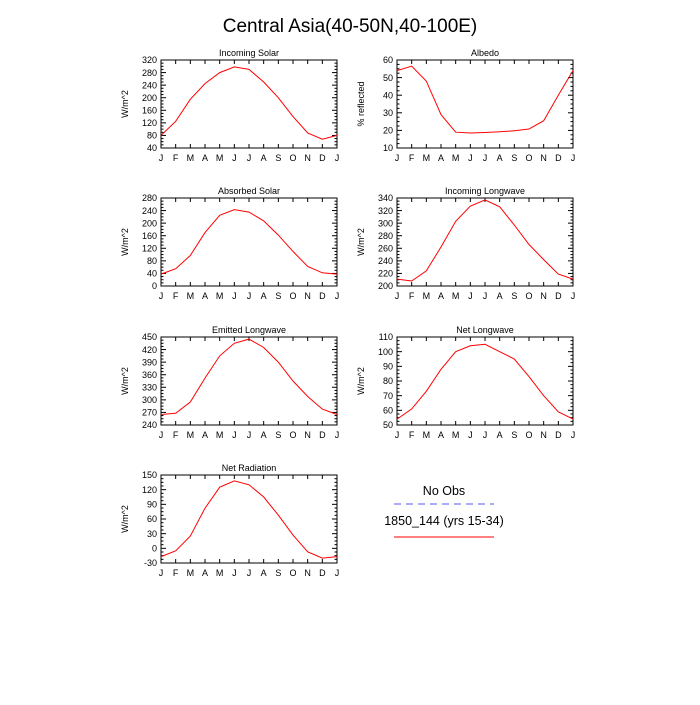  Describe the element at coordinates (176, 158) in the screenshot. I see `incoming-solar-xtick-label: F` at that location.